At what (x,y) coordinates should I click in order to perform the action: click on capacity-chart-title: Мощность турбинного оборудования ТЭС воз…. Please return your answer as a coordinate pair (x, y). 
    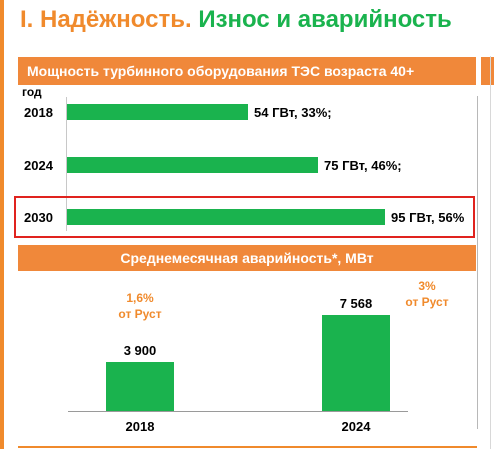
    Looking at the image, I should click on (247, 71).